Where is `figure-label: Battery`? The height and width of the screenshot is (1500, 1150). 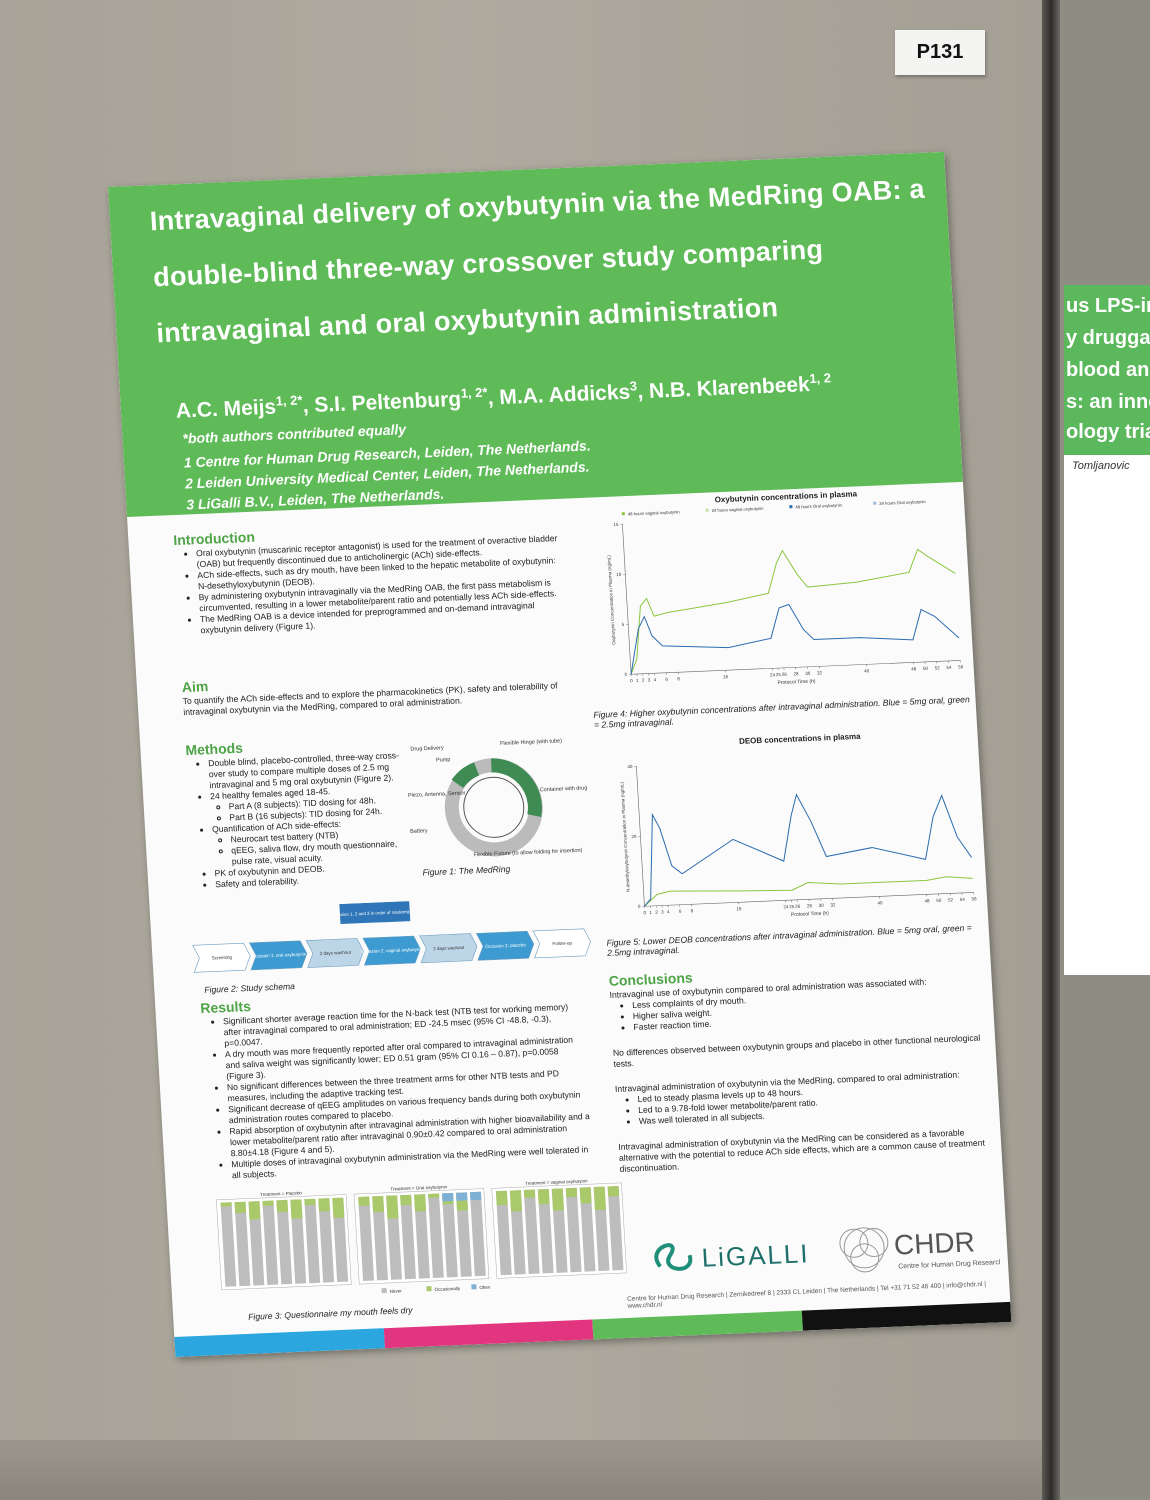
figure-label: Battery is located at coordinates (419, 831).